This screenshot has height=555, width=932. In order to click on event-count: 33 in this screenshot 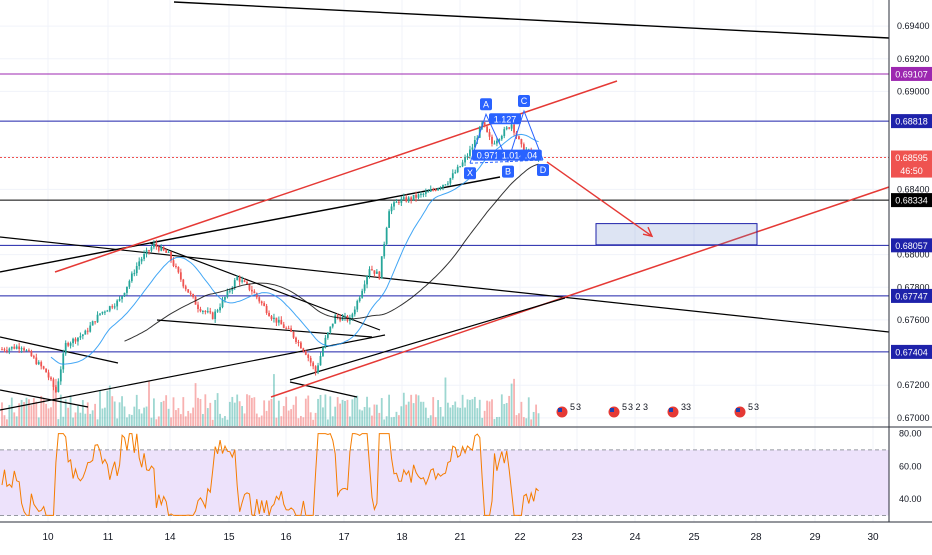, I will do `click(686, 407)`.